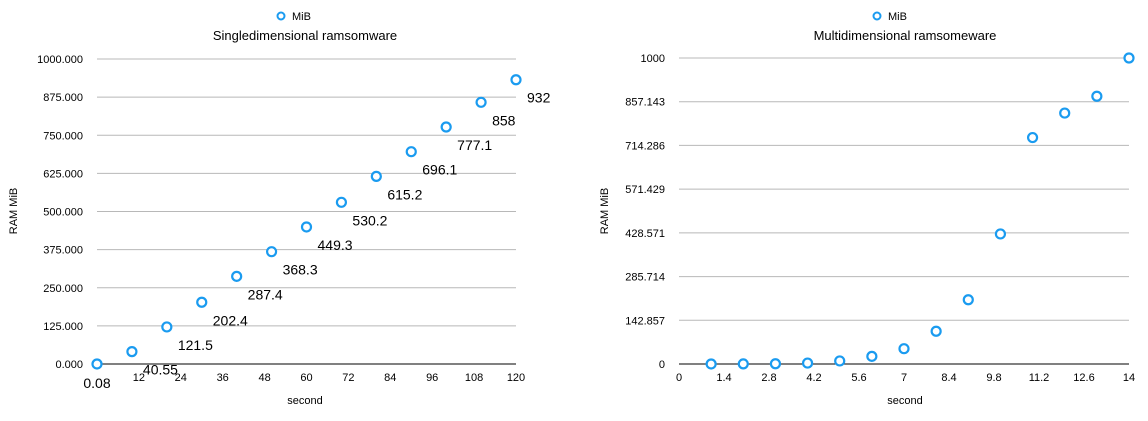  I want to click on data-label: 121.5, so click(195, 345).